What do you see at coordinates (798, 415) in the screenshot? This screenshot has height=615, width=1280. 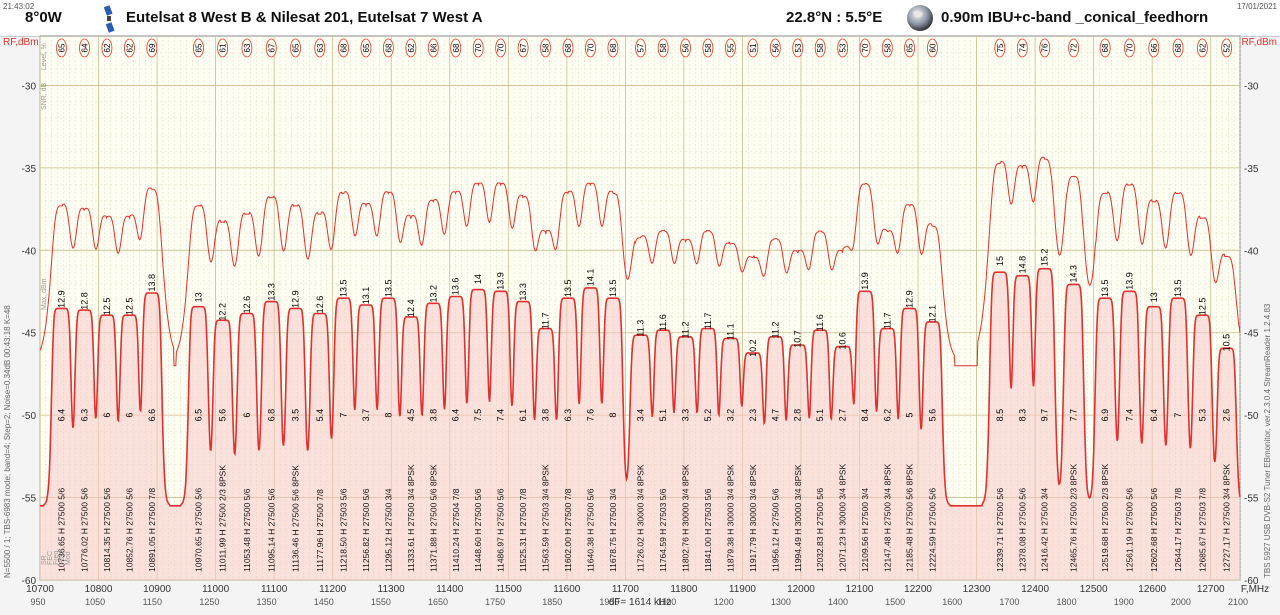 I see `margin-label: 2.8` at bounding box center [798, 415].